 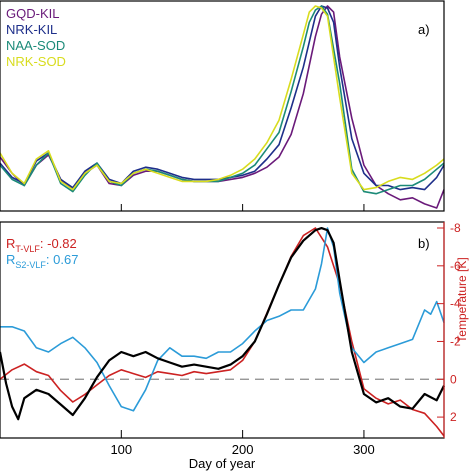 I want to click on legend-entry-nrk-kil: NRK-KIL, so click(x=31, y=29).